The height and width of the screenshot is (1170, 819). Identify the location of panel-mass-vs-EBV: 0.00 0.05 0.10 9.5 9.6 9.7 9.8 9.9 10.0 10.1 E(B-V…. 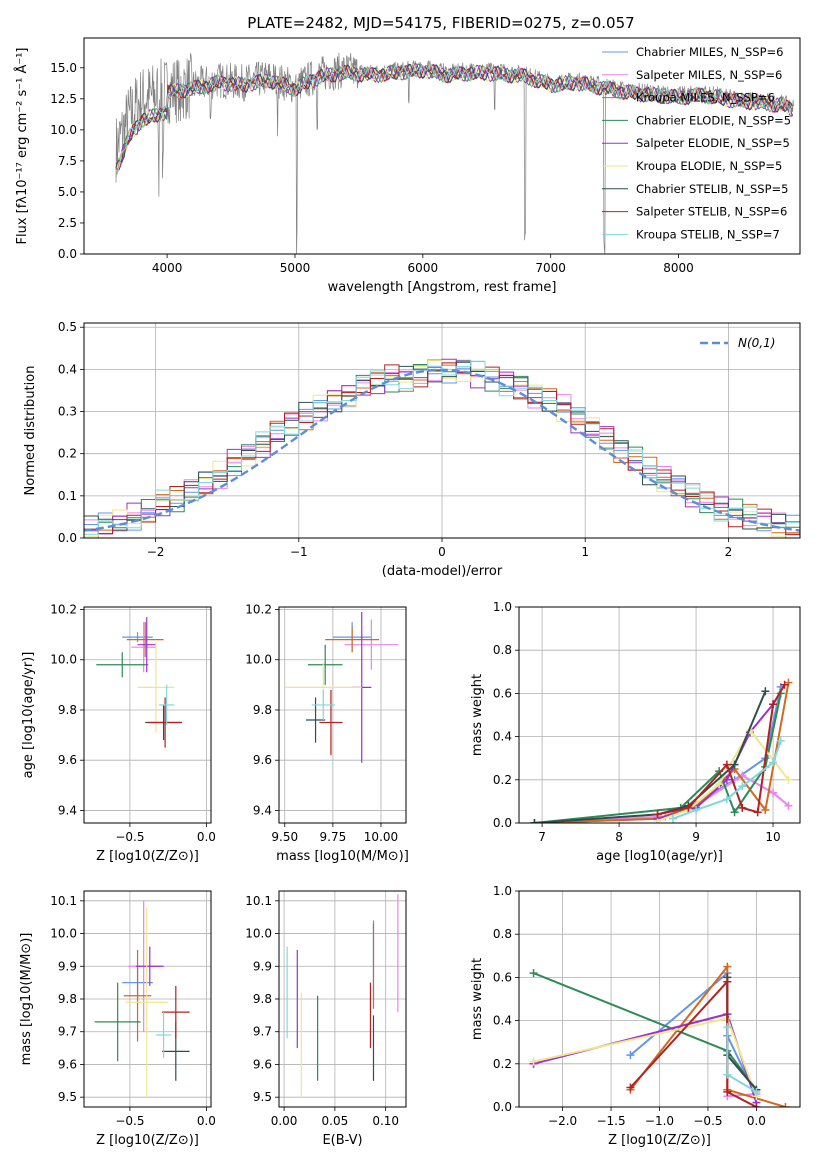
(326, 1019).